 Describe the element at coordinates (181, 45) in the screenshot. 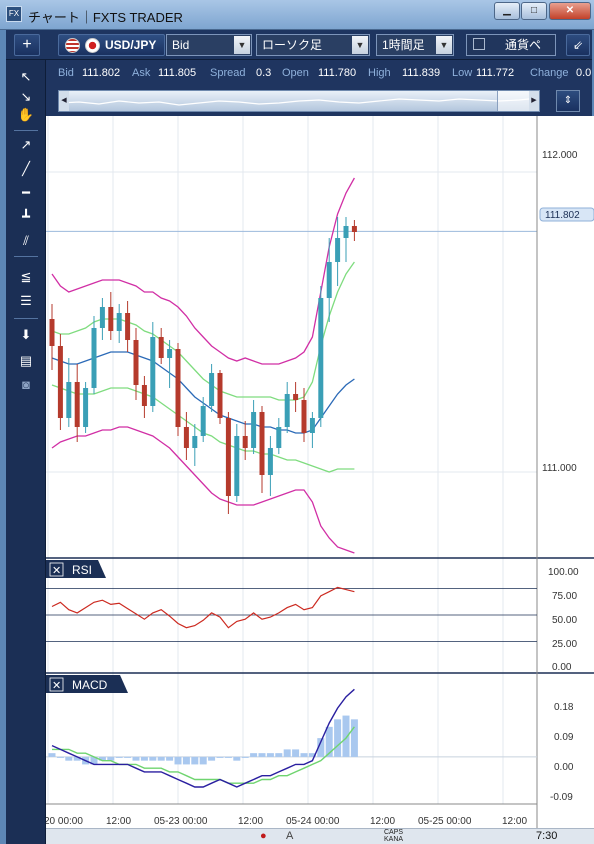

I see `price-type-value: Bid` at that location.